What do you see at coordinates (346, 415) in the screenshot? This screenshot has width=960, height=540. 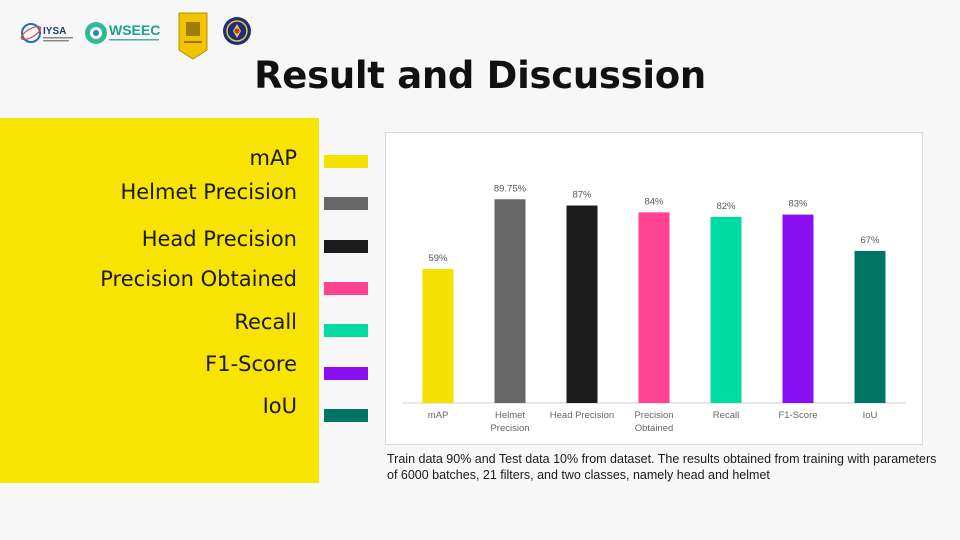 I see `legend-swatch-iou` at bounding box center [346, 415].